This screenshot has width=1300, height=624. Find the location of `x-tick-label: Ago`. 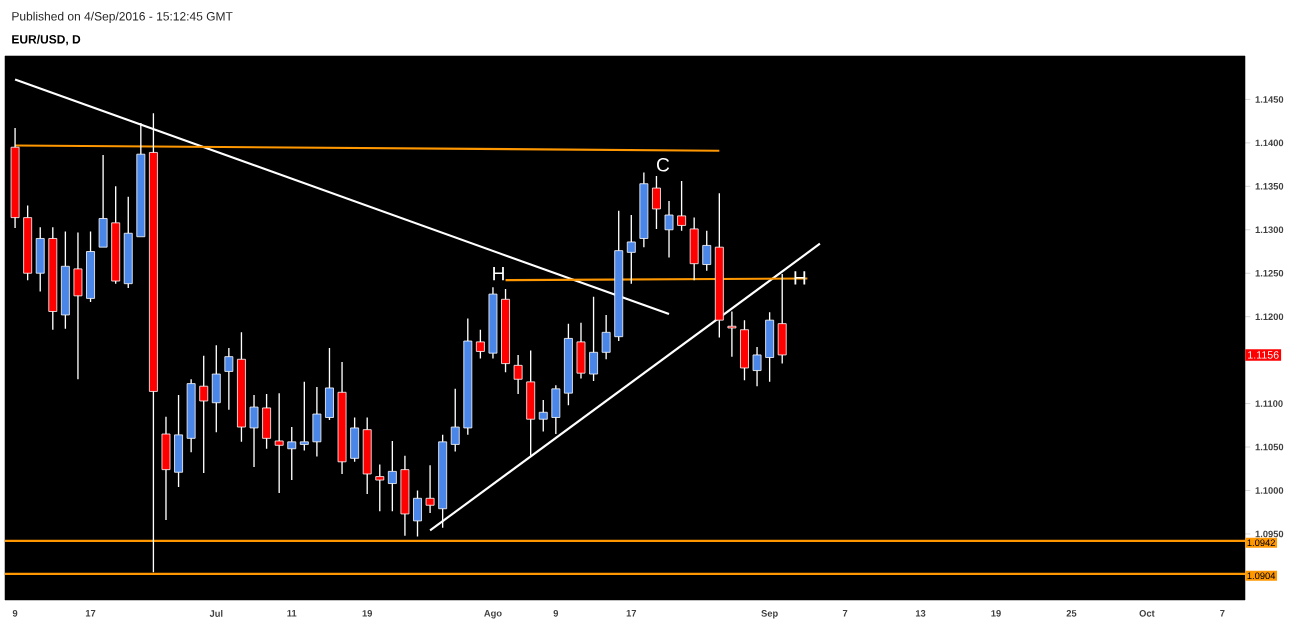

x-tick-label: Ago is located at coordinates (493, 614).